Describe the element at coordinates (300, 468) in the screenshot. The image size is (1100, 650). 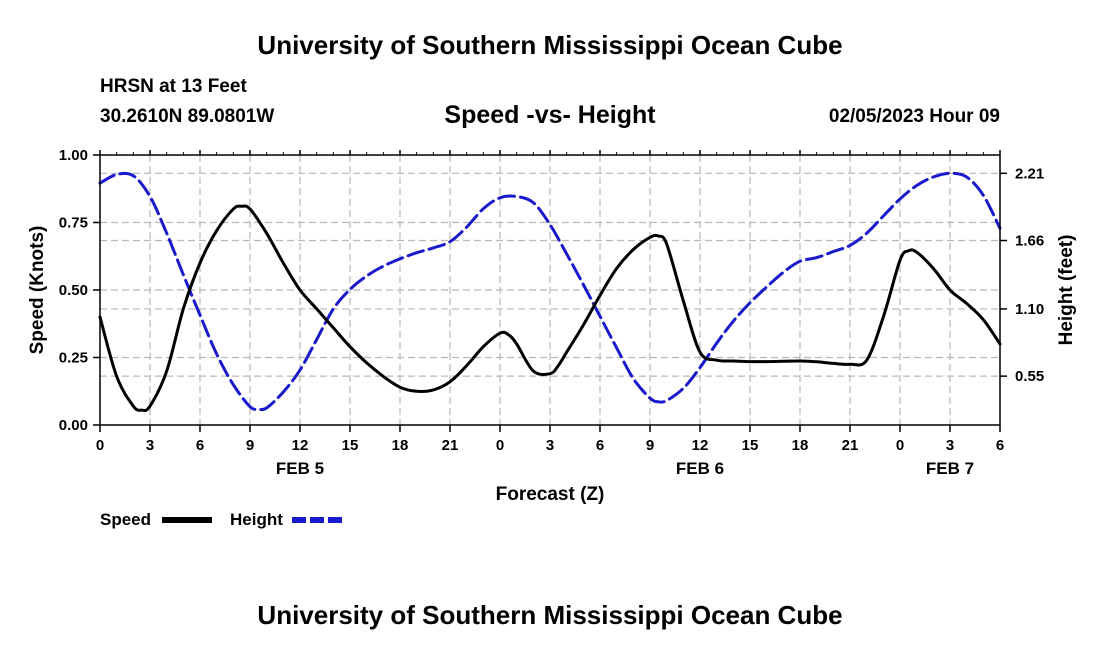
I see `date-label: FEB 5` at that location.